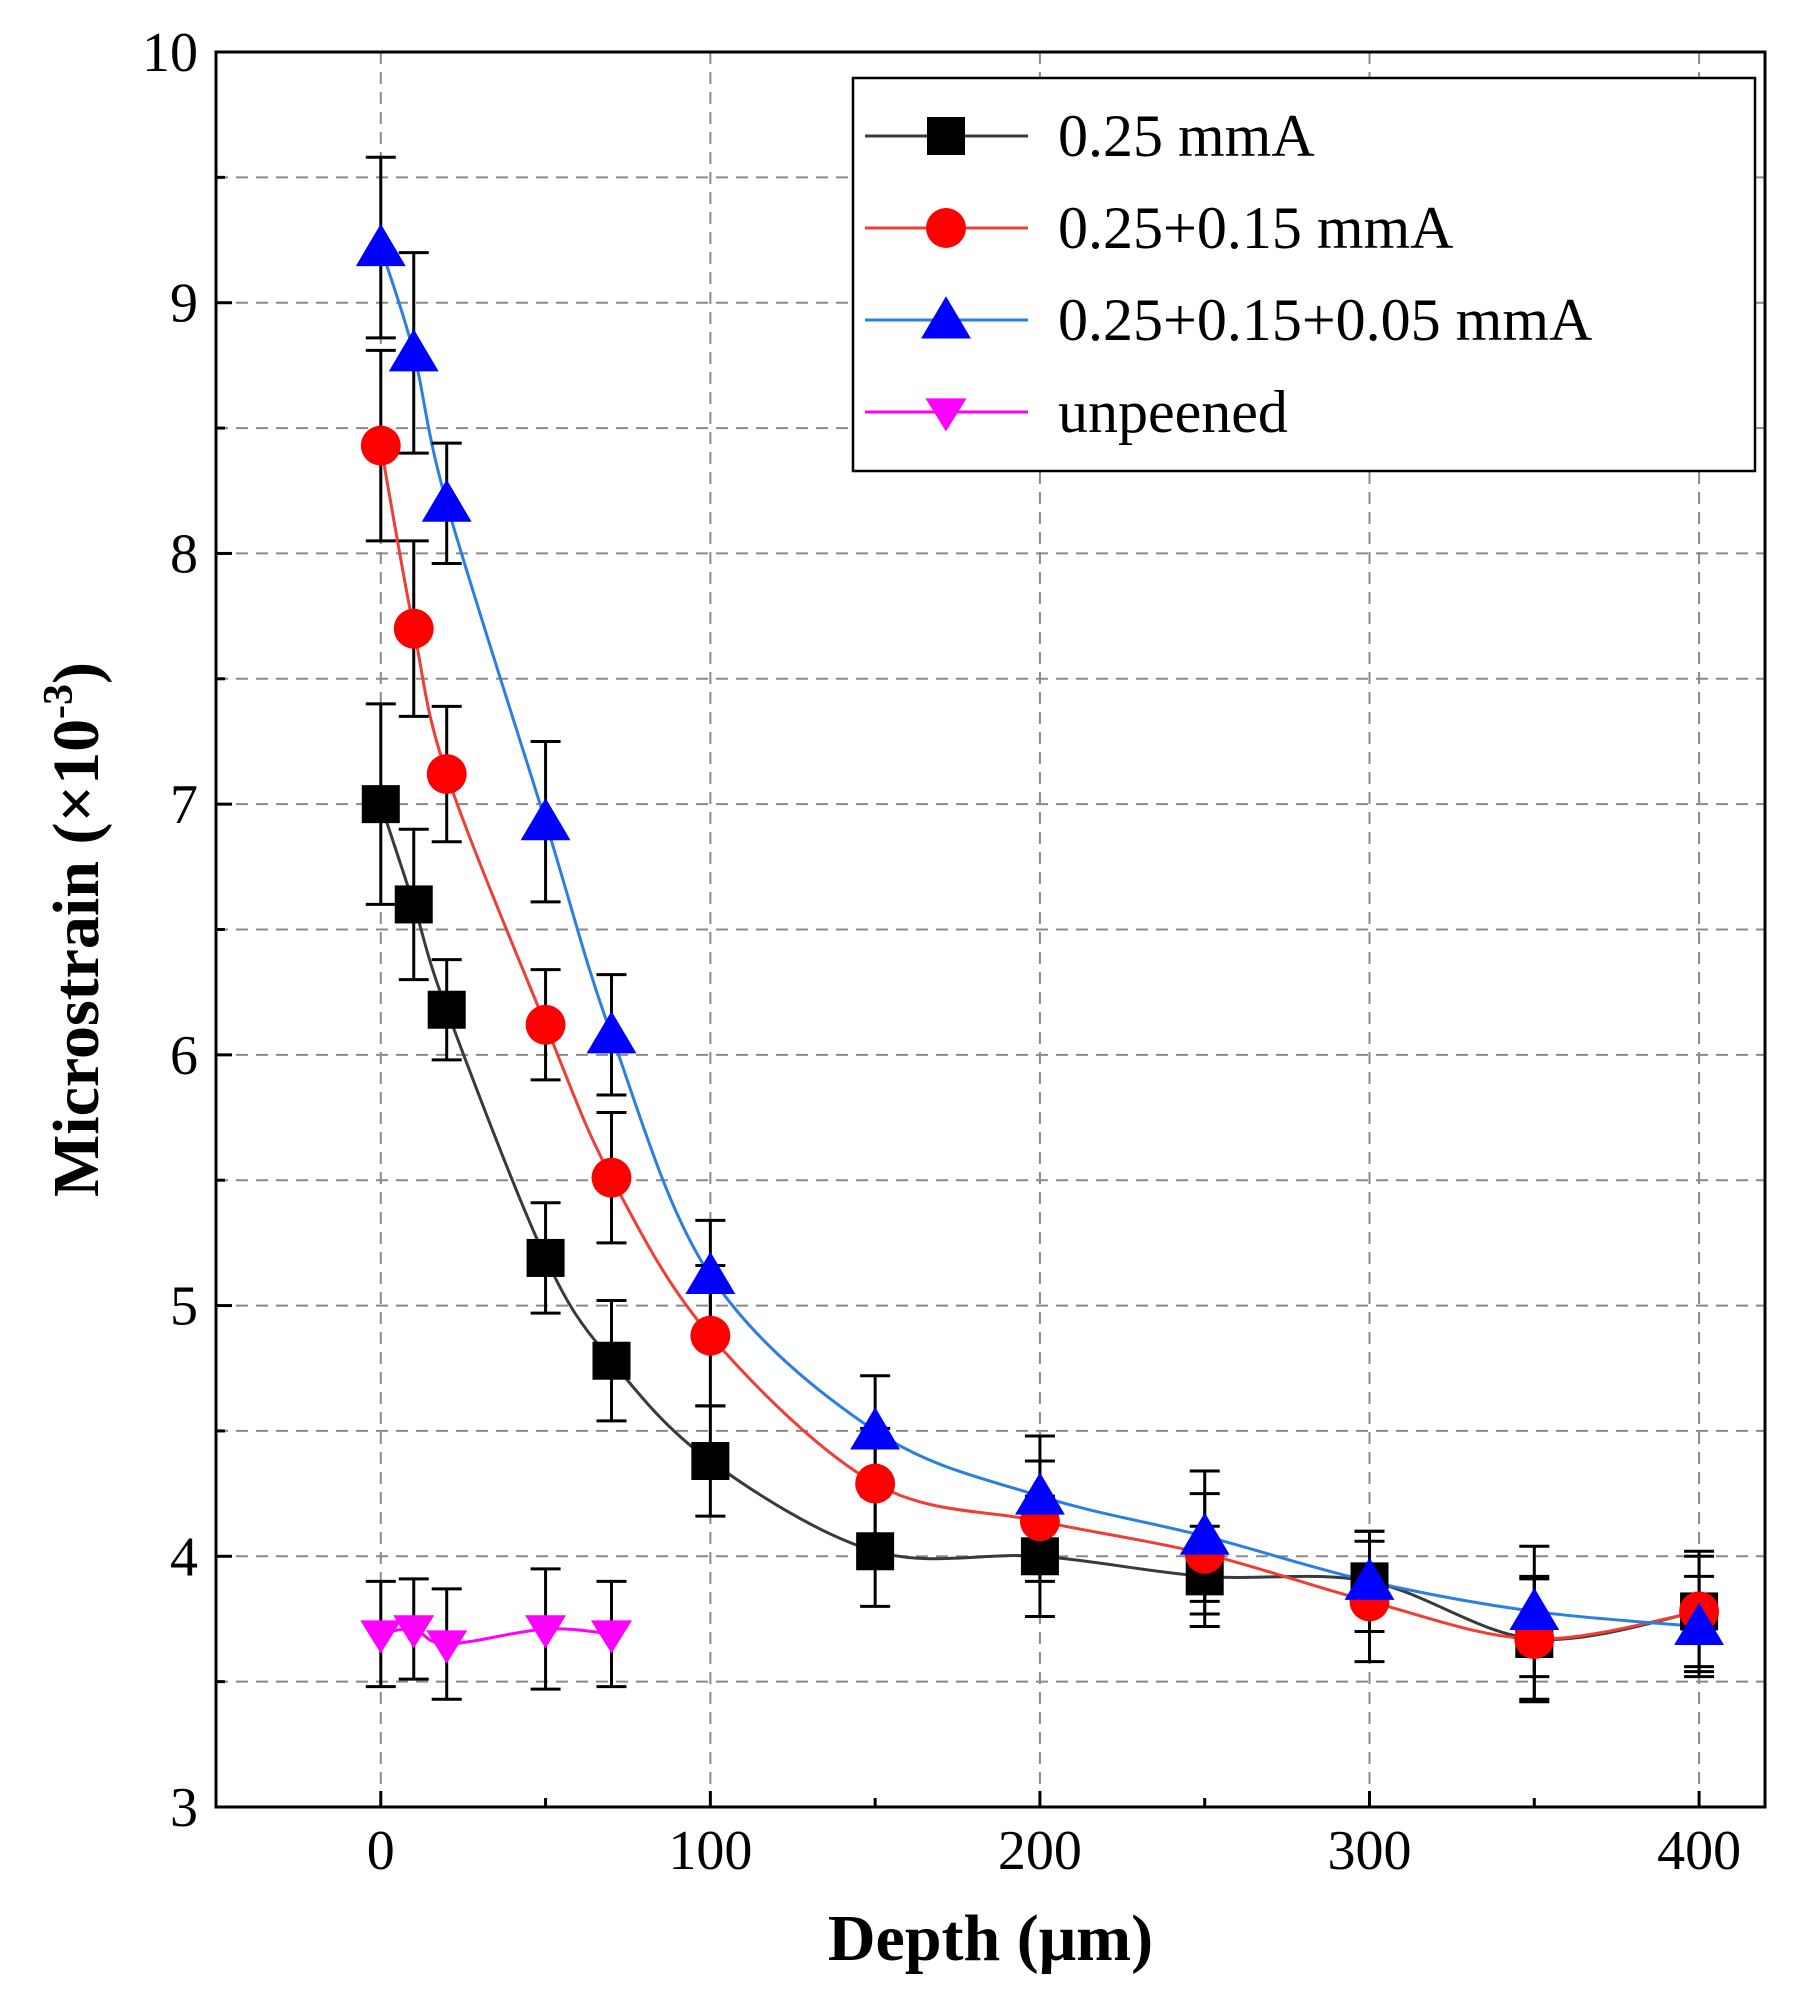 The height and width of the screenshot is (1990, 1793). Describe the element at coordinates (1699, 1851) in the screenshot. I see `x-tick-label: 400` at that location.